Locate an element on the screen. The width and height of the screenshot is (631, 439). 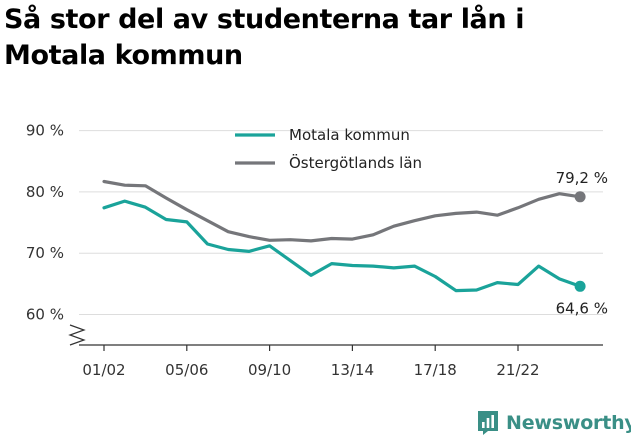
series-line is located at coordinates (342, 211).